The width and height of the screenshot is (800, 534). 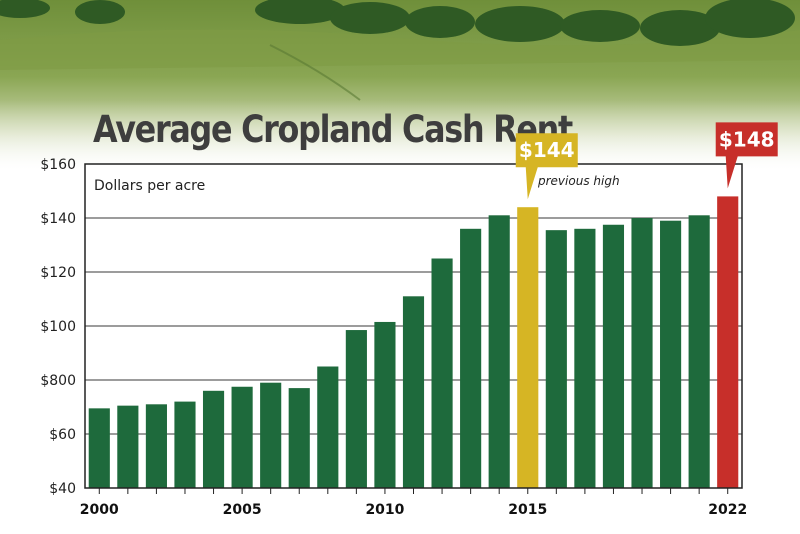 What do you see at coordinates (442, 373) in the screenshot?
I see `bar-2012` at bounding box center [442, 373].